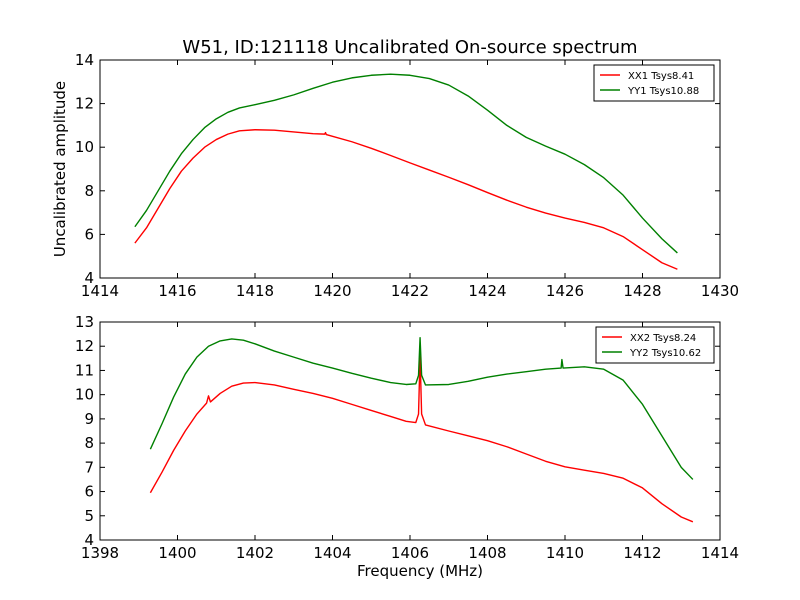 Image resolution: width=800 pixels, height=600 pixels. What do you see at coordinates (410, 553) in the screenshot?
I see `x-tick-label: 1406` at bounding box center [410, 553].